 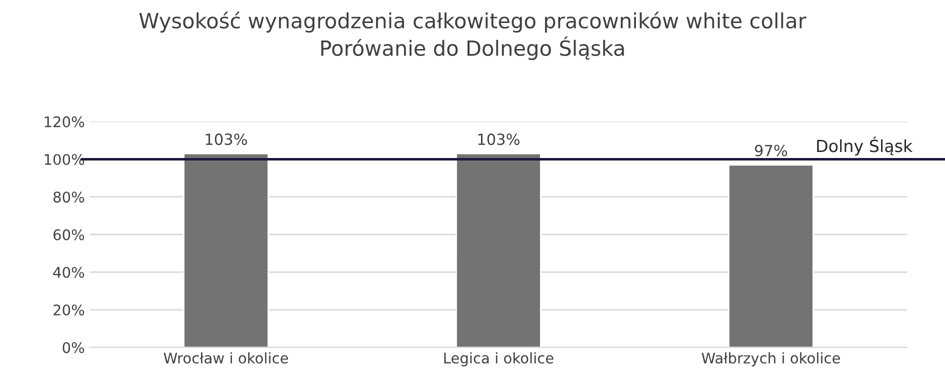 What do you see at coordinates (69, 310) in the screenshot?
I see `y-tick-label: 20%` at bounding box center [69, 310].